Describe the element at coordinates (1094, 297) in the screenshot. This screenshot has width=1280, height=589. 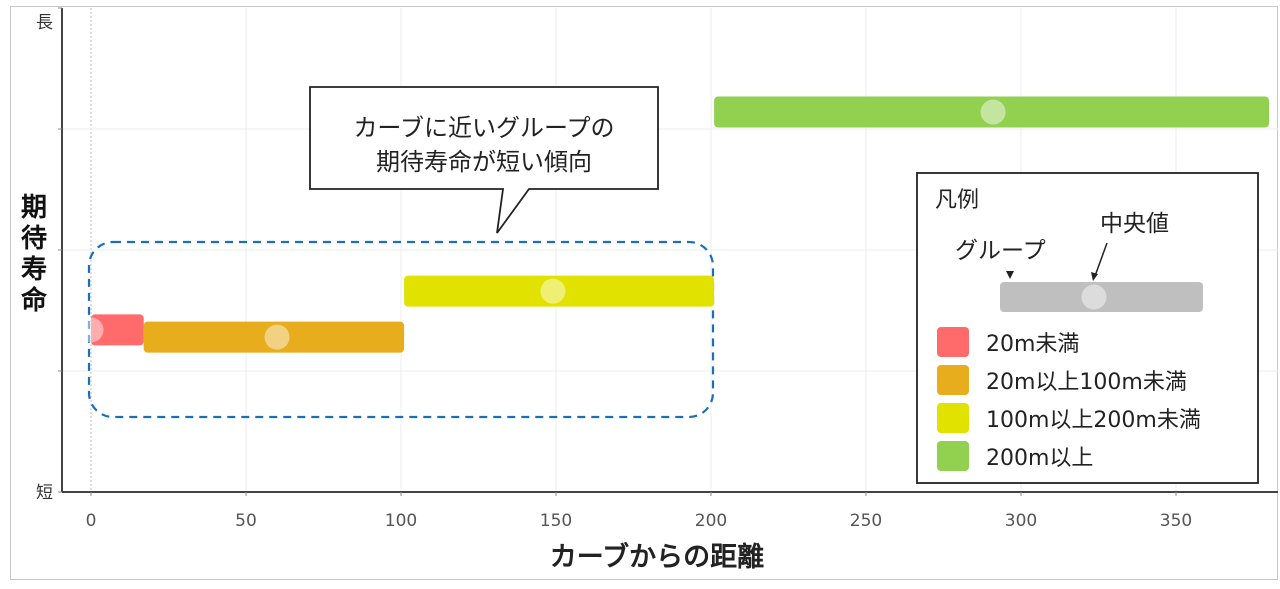
I see `legend-sample-median` at that location.